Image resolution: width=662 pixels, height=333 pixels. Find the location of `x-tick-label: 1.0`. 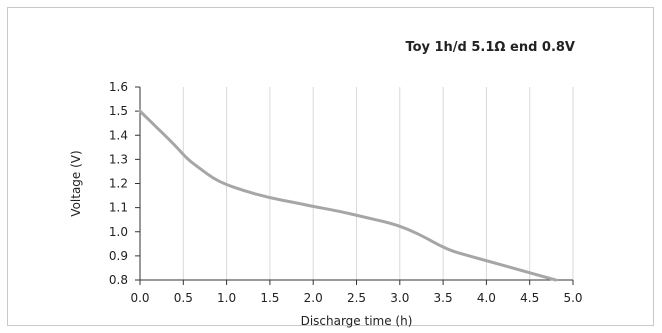

x-tick-label: 1.0 is located at coordinates (226, 298).